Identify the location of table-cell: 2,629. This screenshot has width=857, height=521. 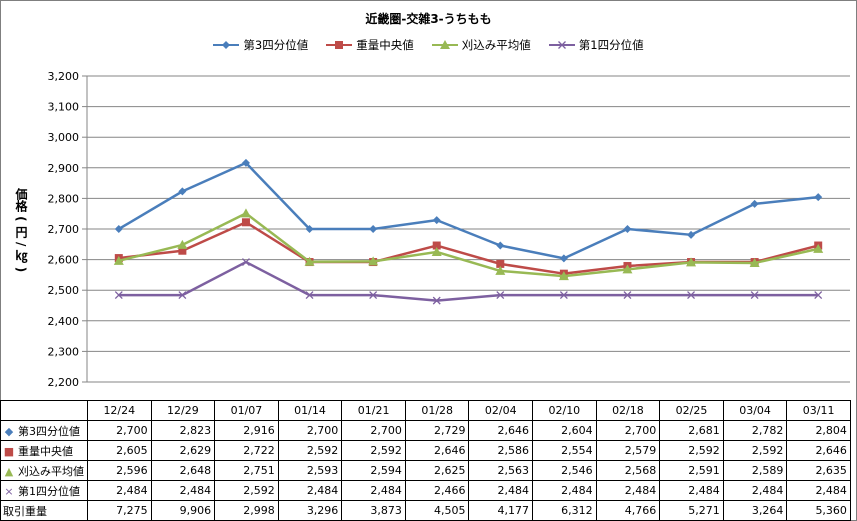
(183, 450).